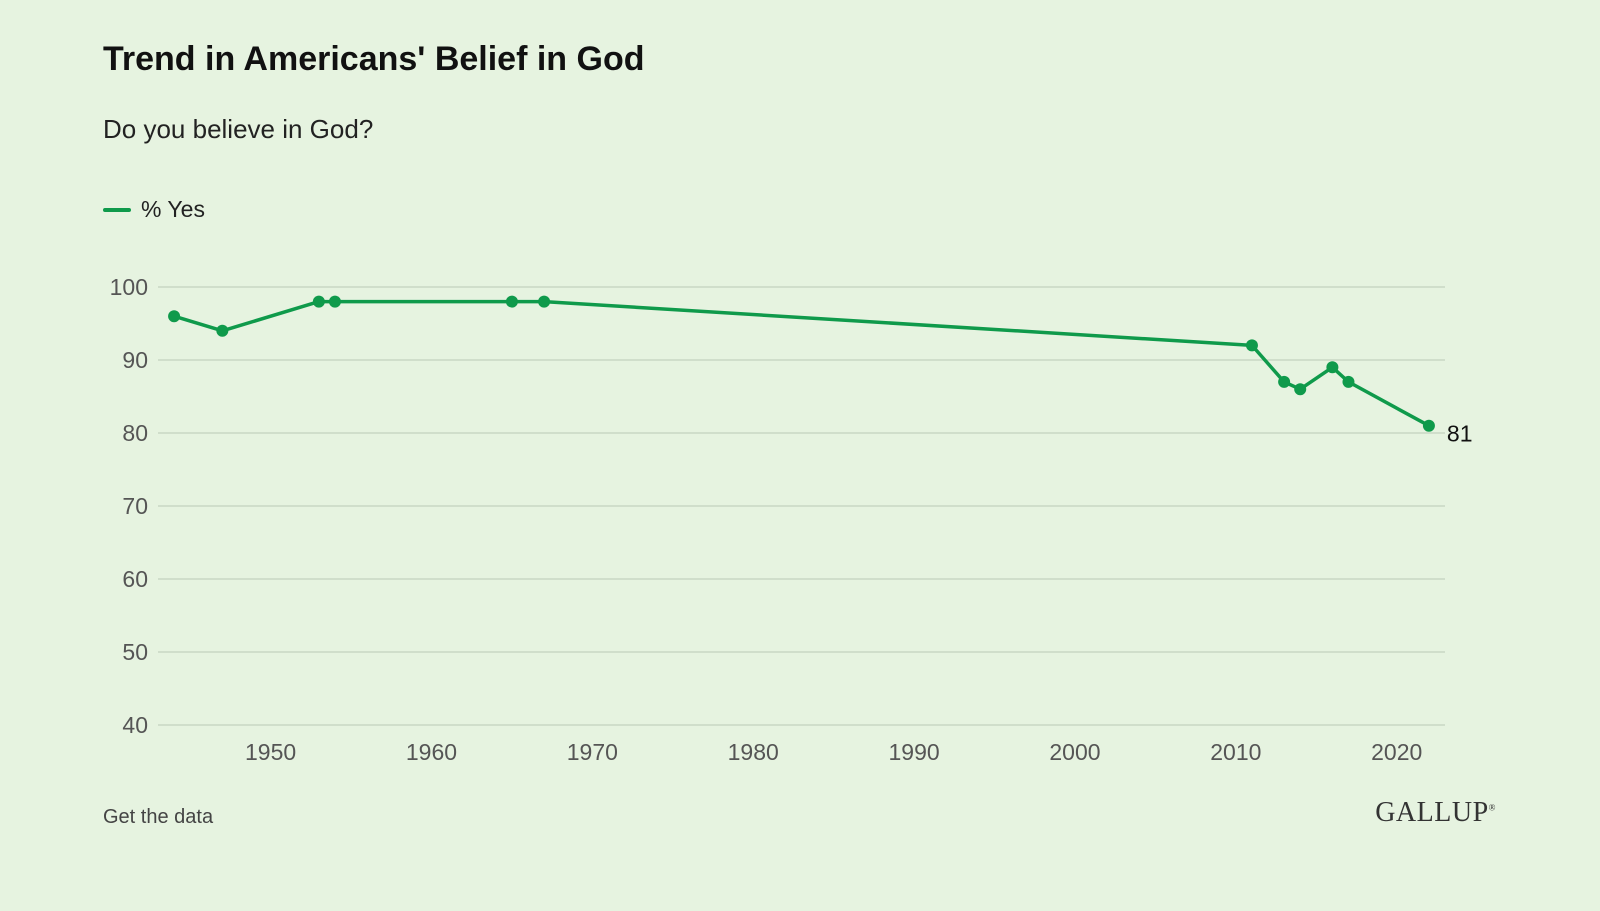 The image size is (1600, 911). I want to click on y-tick-label: 70, so click(135, 506).